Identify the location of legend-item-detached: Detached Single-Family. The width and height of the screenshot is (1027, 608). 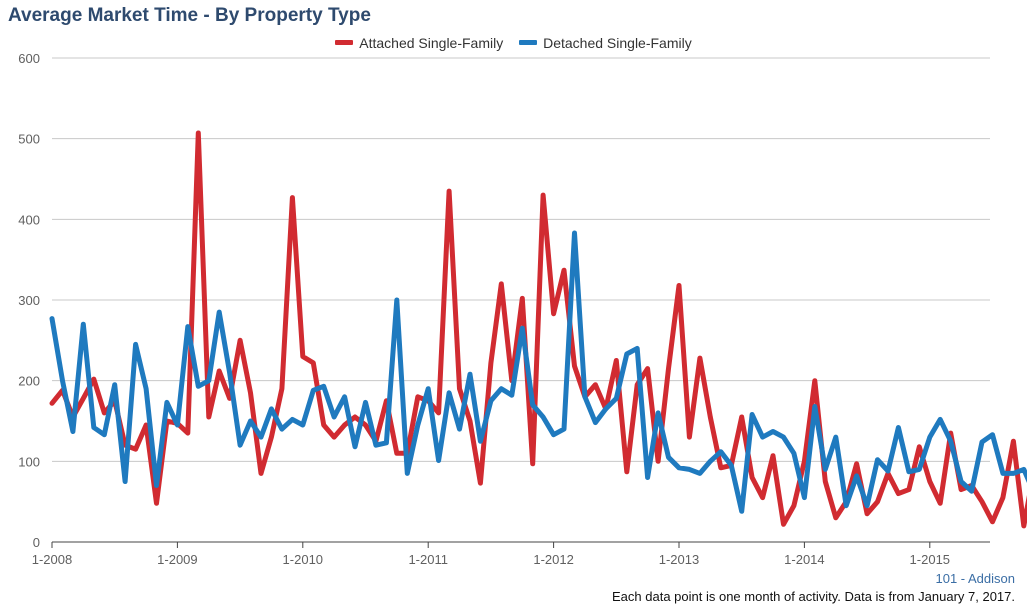
(605, 43).